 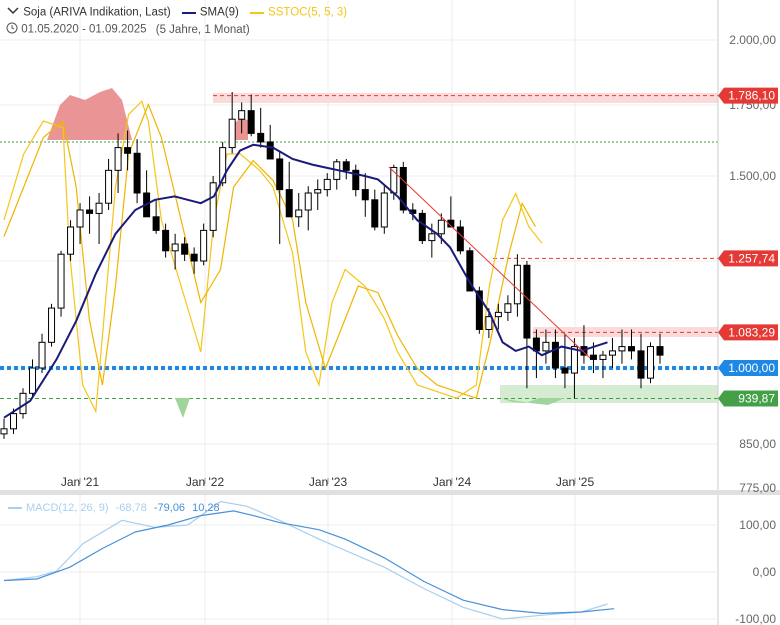 I want to click on macd-y-tick-label: -100,00, so click(x=755, y=618).